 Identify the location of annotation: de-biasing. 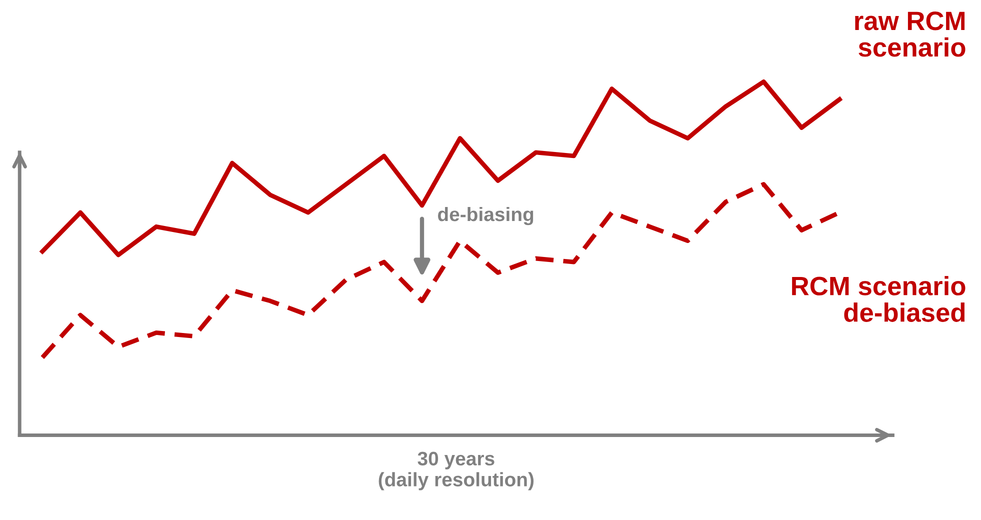
(486, 216).